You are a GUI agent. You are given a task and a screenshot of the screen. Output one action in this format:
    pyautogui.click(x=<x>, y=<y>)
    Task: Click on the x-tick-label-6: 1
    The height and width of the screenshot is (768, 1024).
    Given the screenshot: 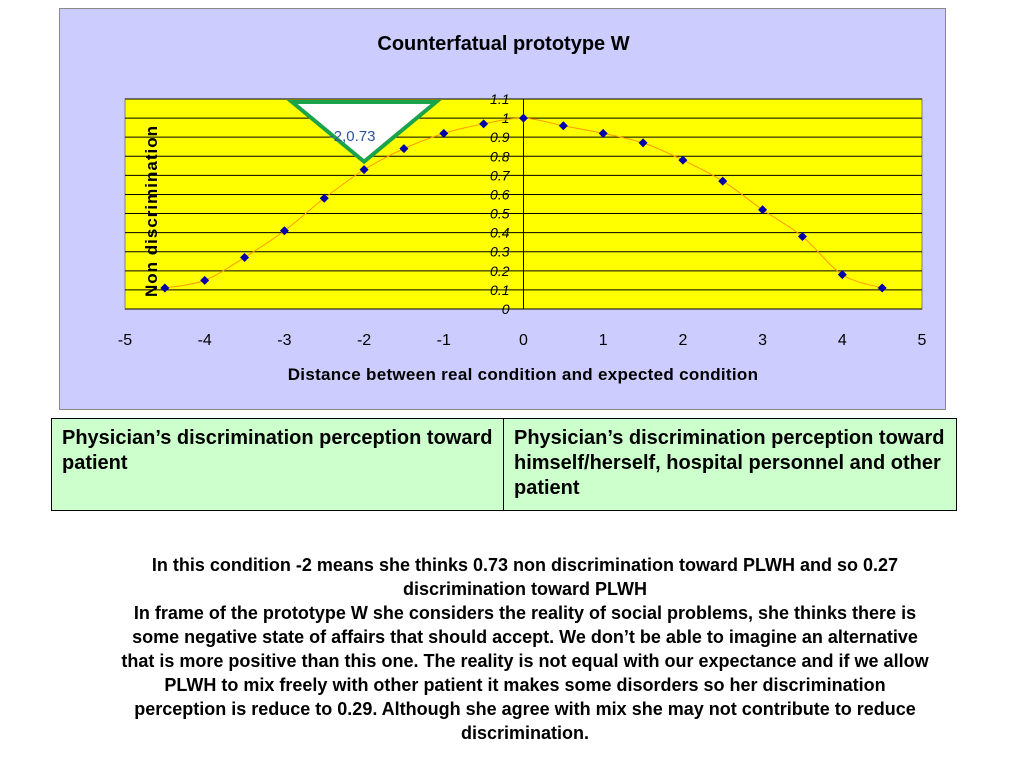 What is the action you would take?
    pyautogui.click(x=603, y=340)
    